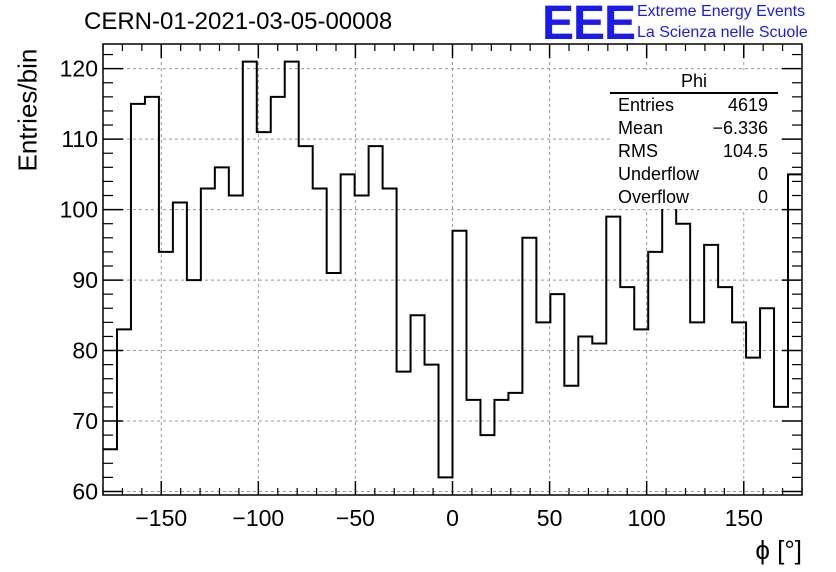  I want to click on y-tick-label: 110, so click(79, 139).